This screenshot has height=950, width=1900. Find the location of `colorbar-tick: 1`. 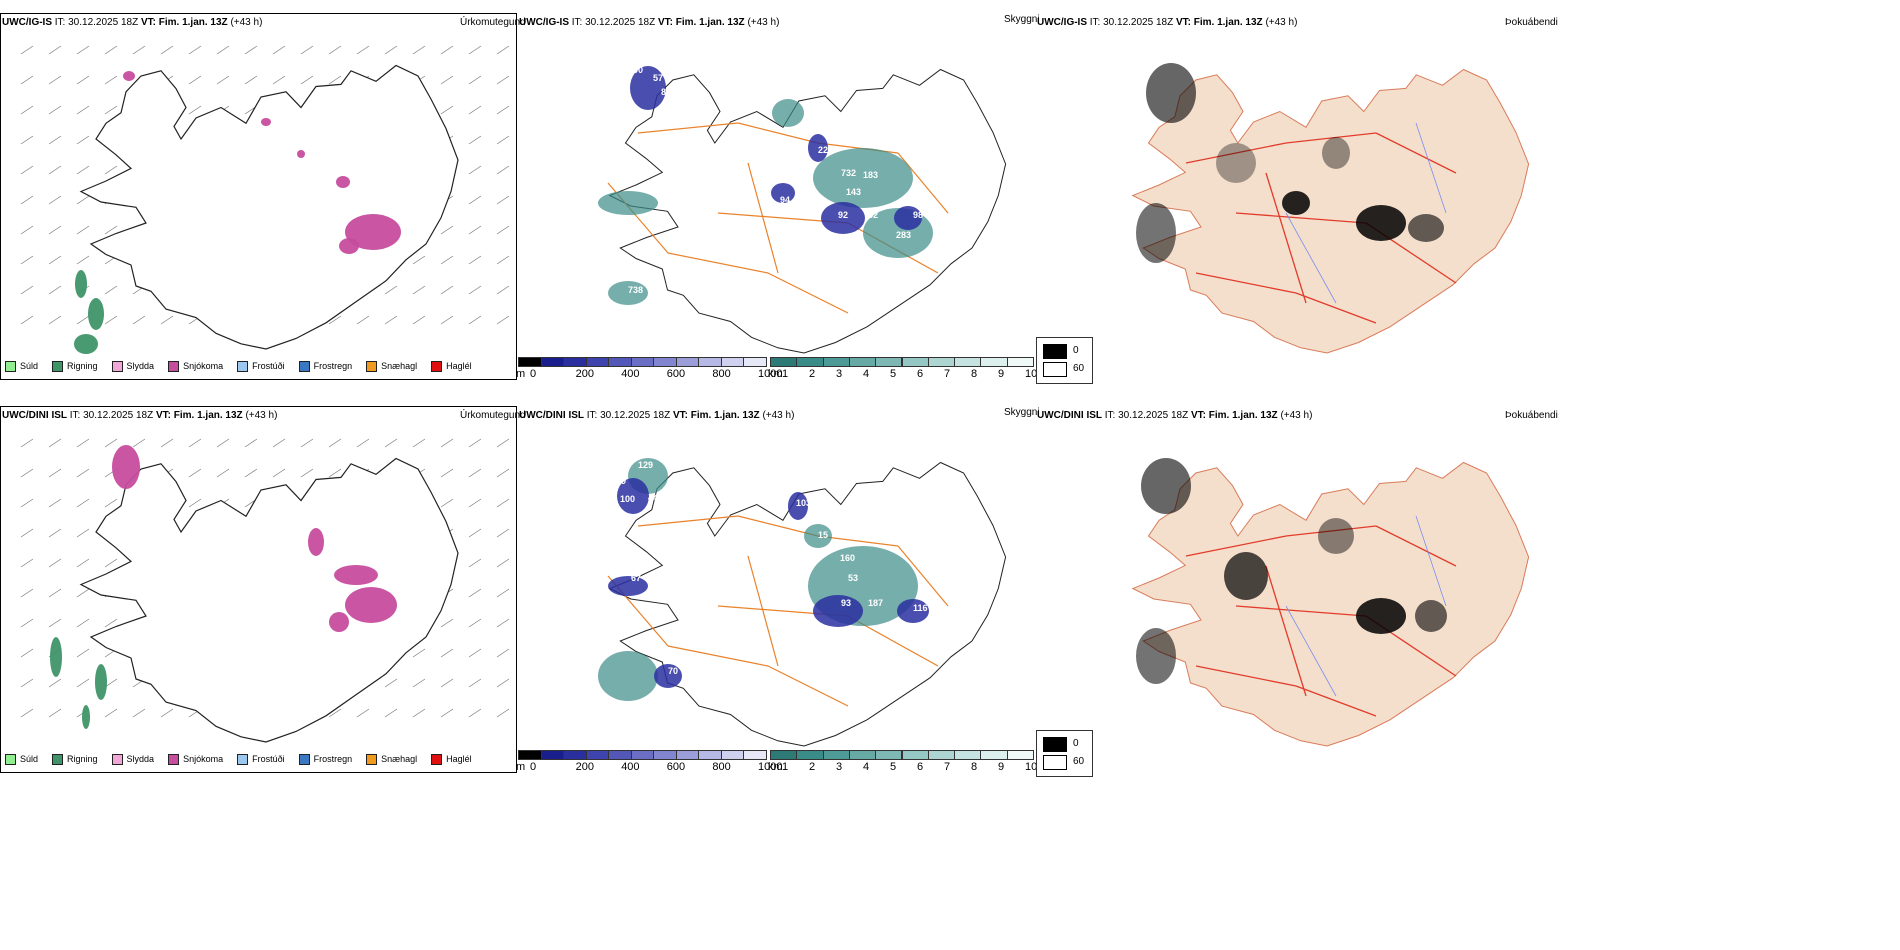

colorbar-tick: 1 is located at coordinates (785, 767).